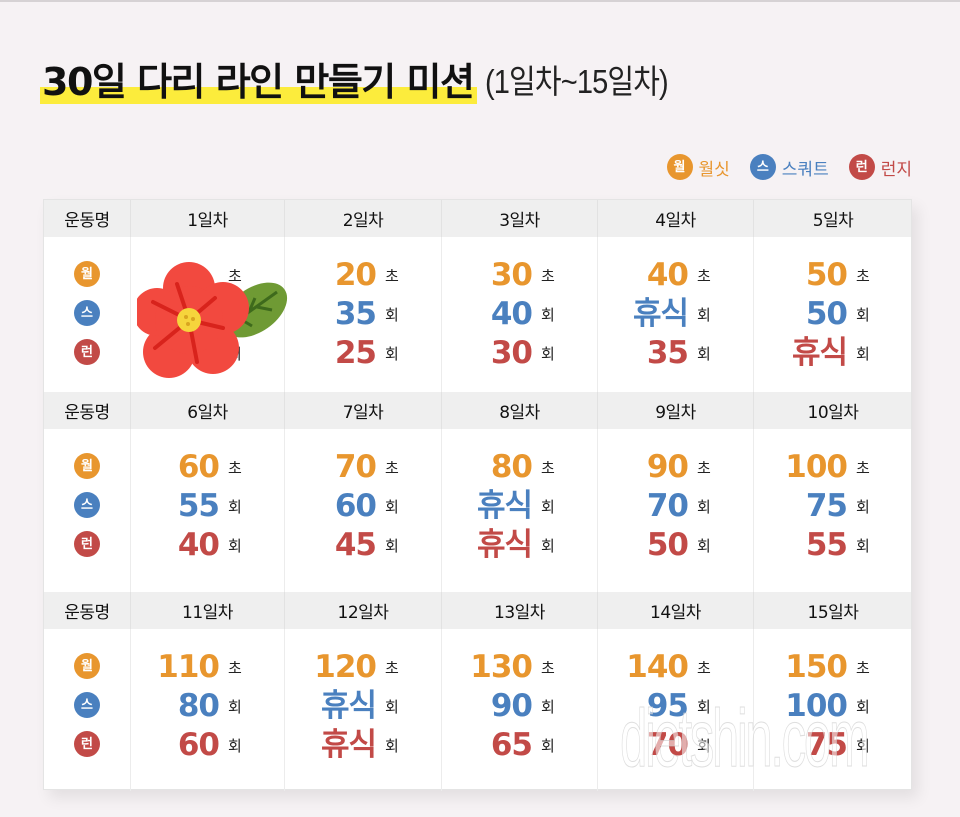 Image resolution: width=960 pixels, height=817 pixels. Describe the element at coordinates (676, 410) in the screenshot. I see `day-header: 9일차` at that location.